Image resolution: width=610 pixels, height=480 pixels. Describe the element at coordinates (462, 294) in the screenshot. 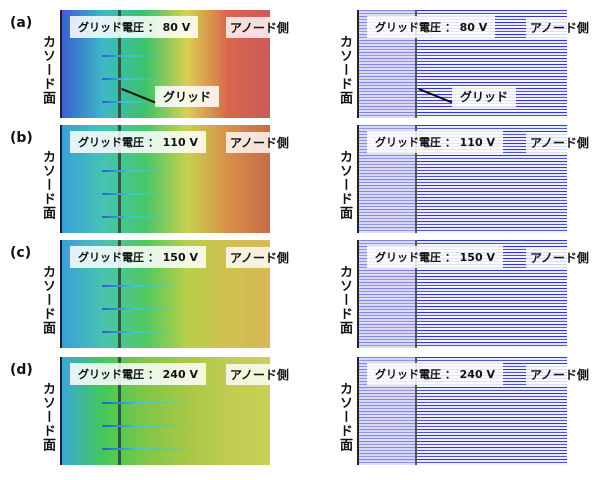

I see `trajectory-map: グリッド電圧 ： 150 V` at that location.